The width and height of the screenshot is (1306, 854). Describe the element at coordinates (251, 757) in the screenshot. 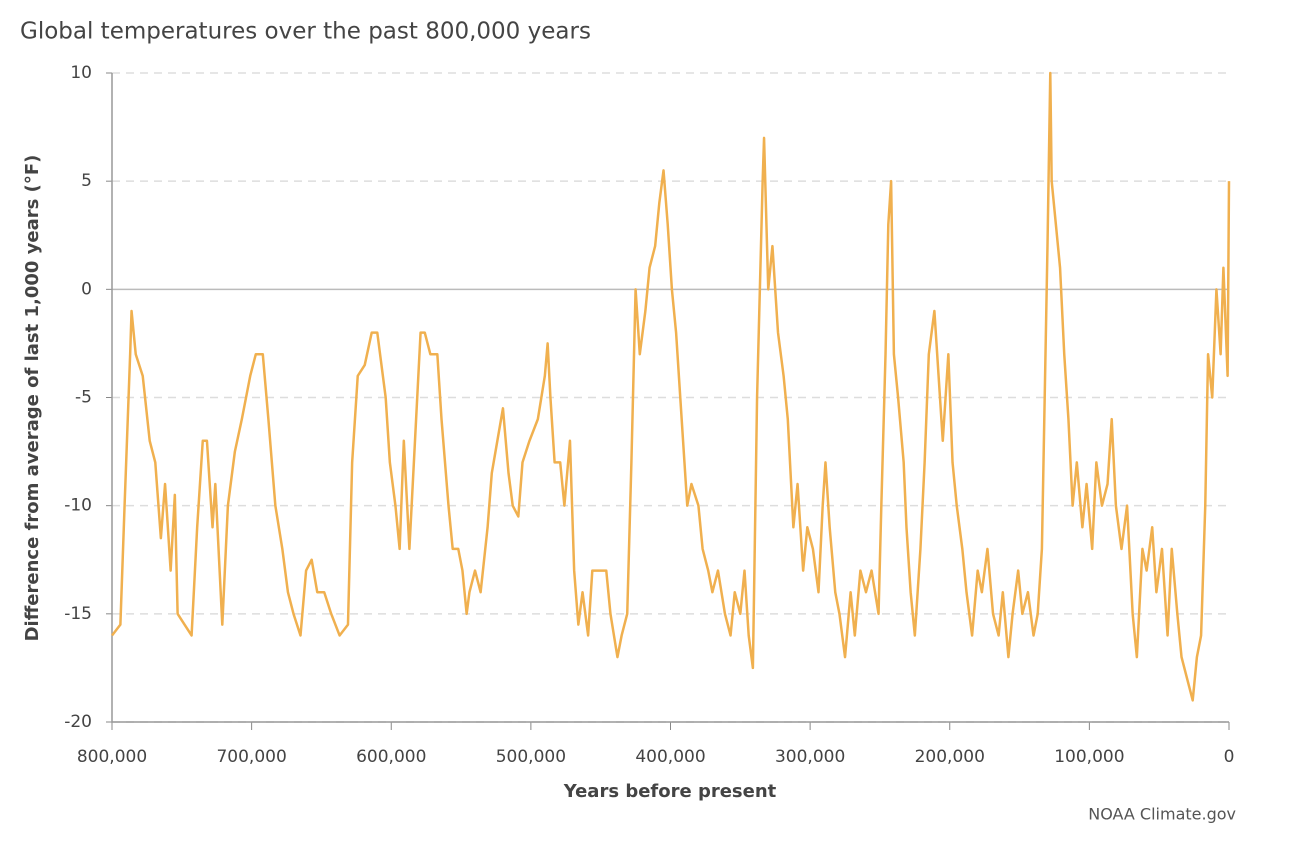

I see `x-tick-label: 700,000` at that location.